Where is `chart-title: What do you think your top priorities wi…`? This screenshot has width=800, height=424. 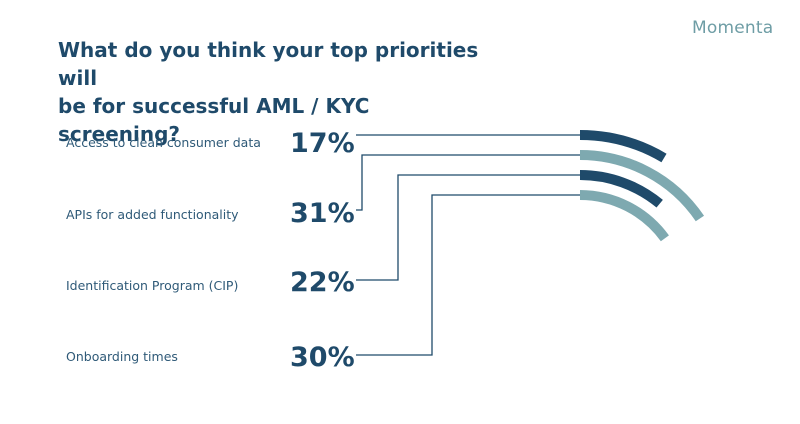
chart-title: What do you think your top priorities wi… is located at coordinates (278, 92).